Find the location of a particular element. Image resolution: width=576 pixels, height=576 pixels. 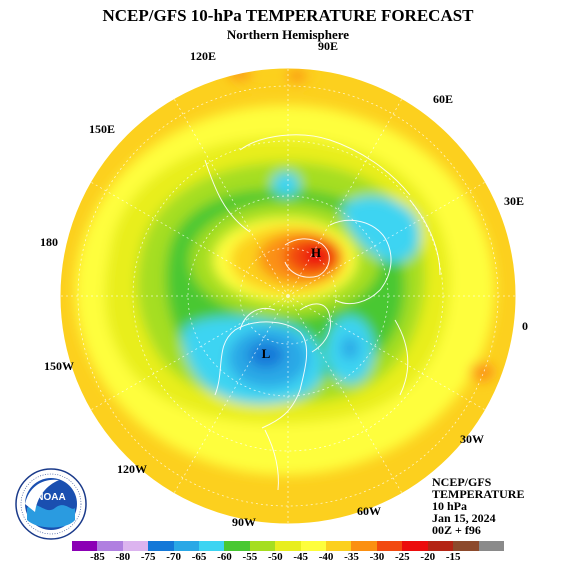

colorbar-label: -65 is located at coordinates (199, 557).